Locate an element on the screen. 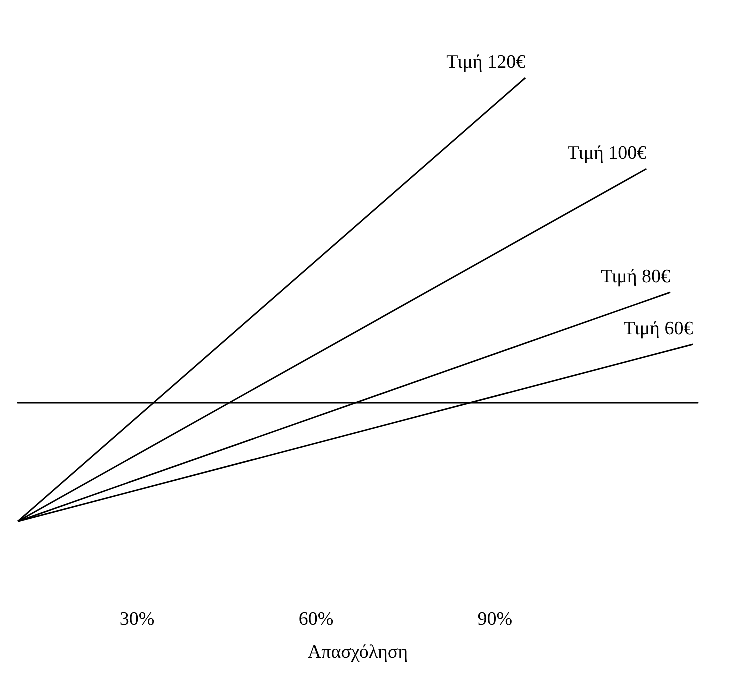  series-label: Τιμή 100€ is located at coordinates (608, 153).